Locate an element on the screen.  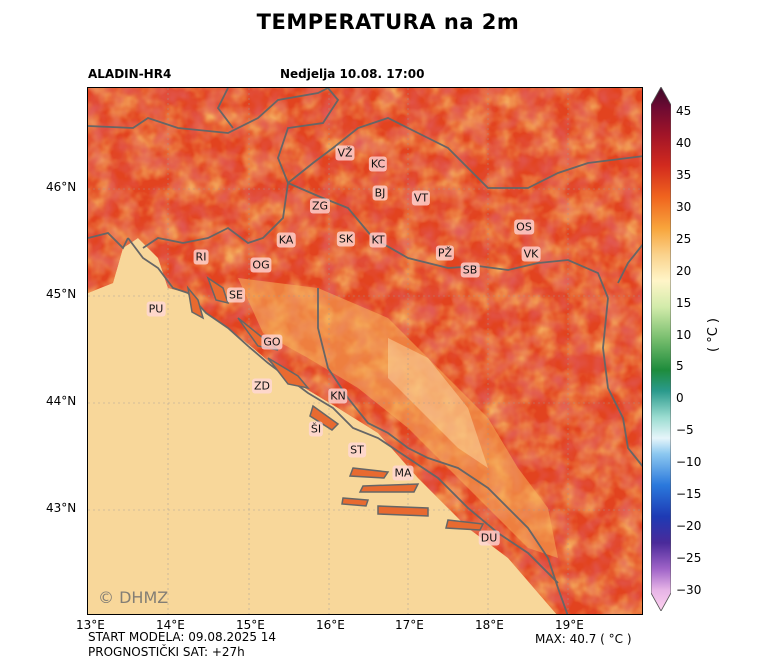
city-label: ZG is located at coordinates (320, 206).